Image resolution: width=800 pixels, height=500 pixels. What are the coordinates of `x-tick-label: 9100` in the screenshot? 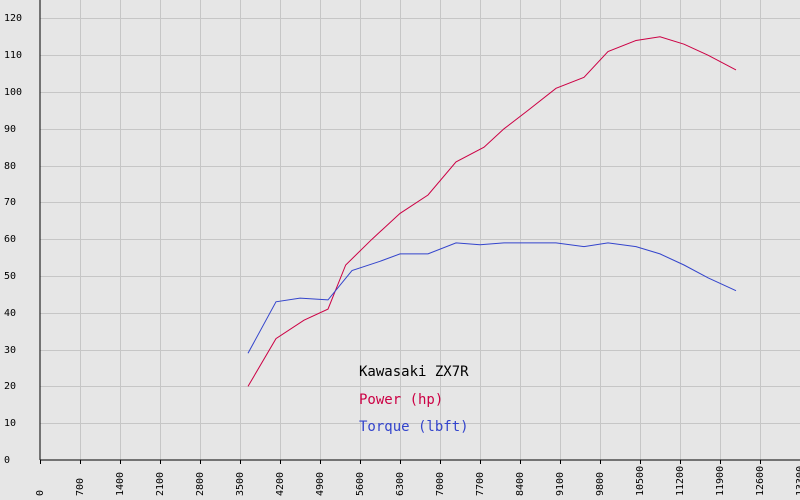 It's located at (560, 484).